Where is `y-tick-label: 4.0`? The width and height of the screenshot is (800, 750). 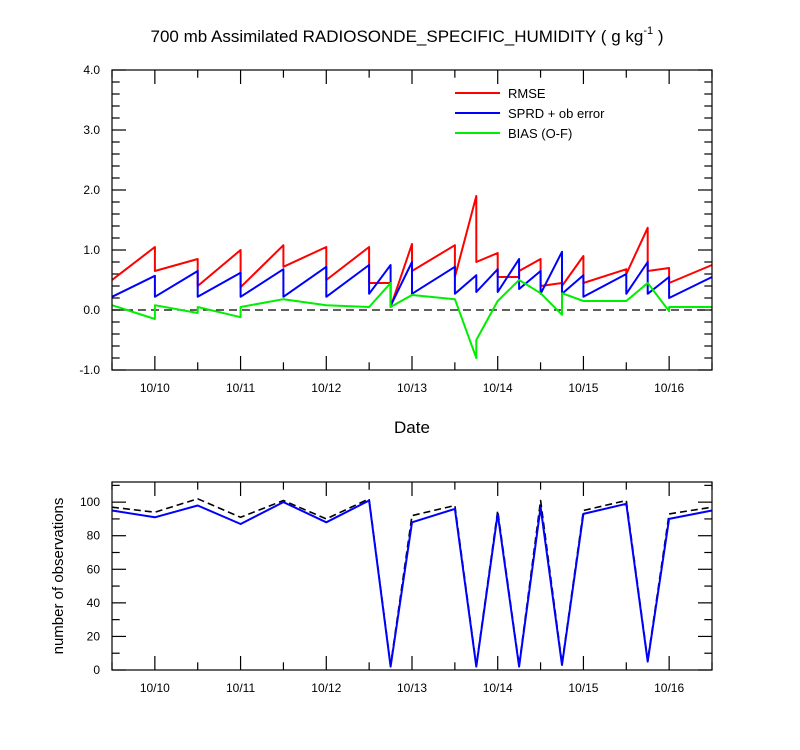 y-tick-label: 4.0 is located at coordinates (91, 70).